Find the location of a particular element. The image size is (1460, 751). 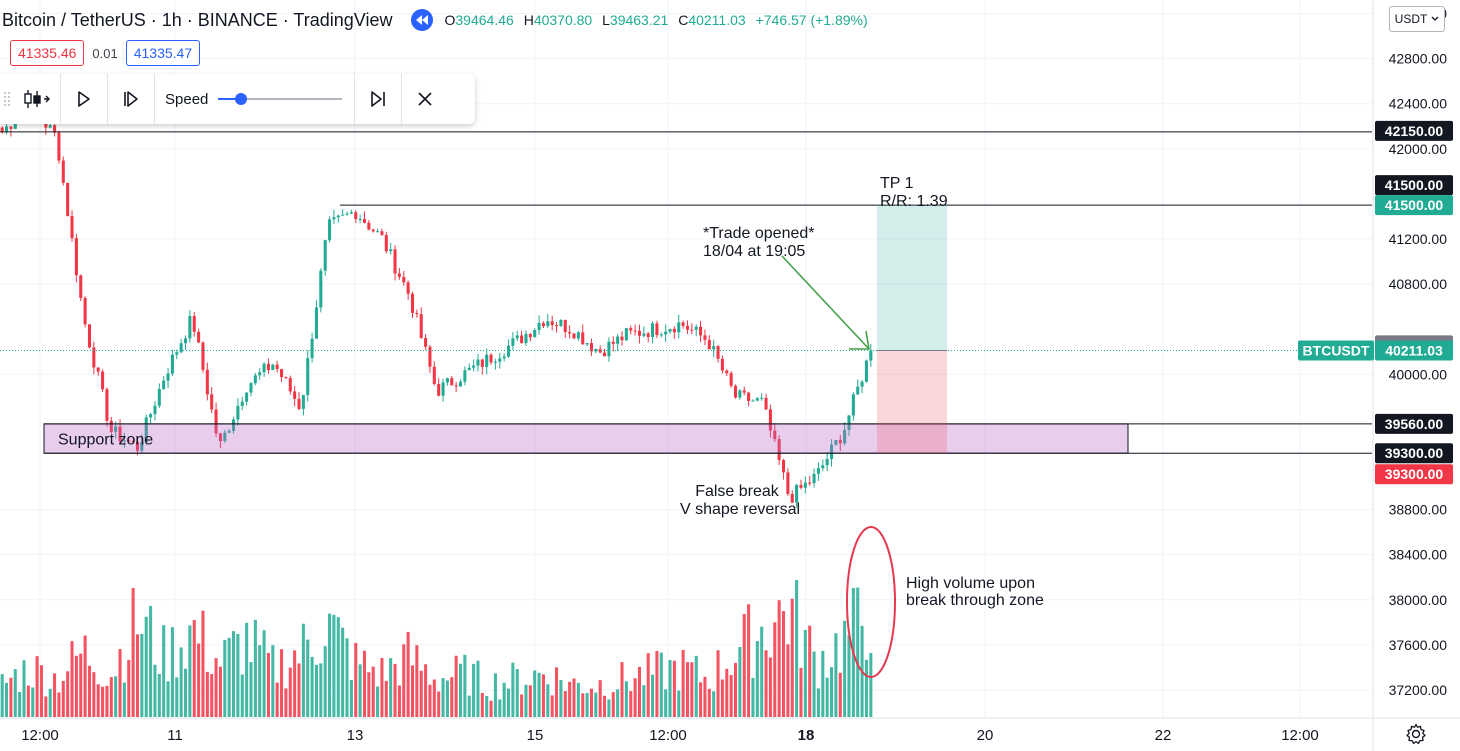

position-target-zone is located at coordinates (912, 278).